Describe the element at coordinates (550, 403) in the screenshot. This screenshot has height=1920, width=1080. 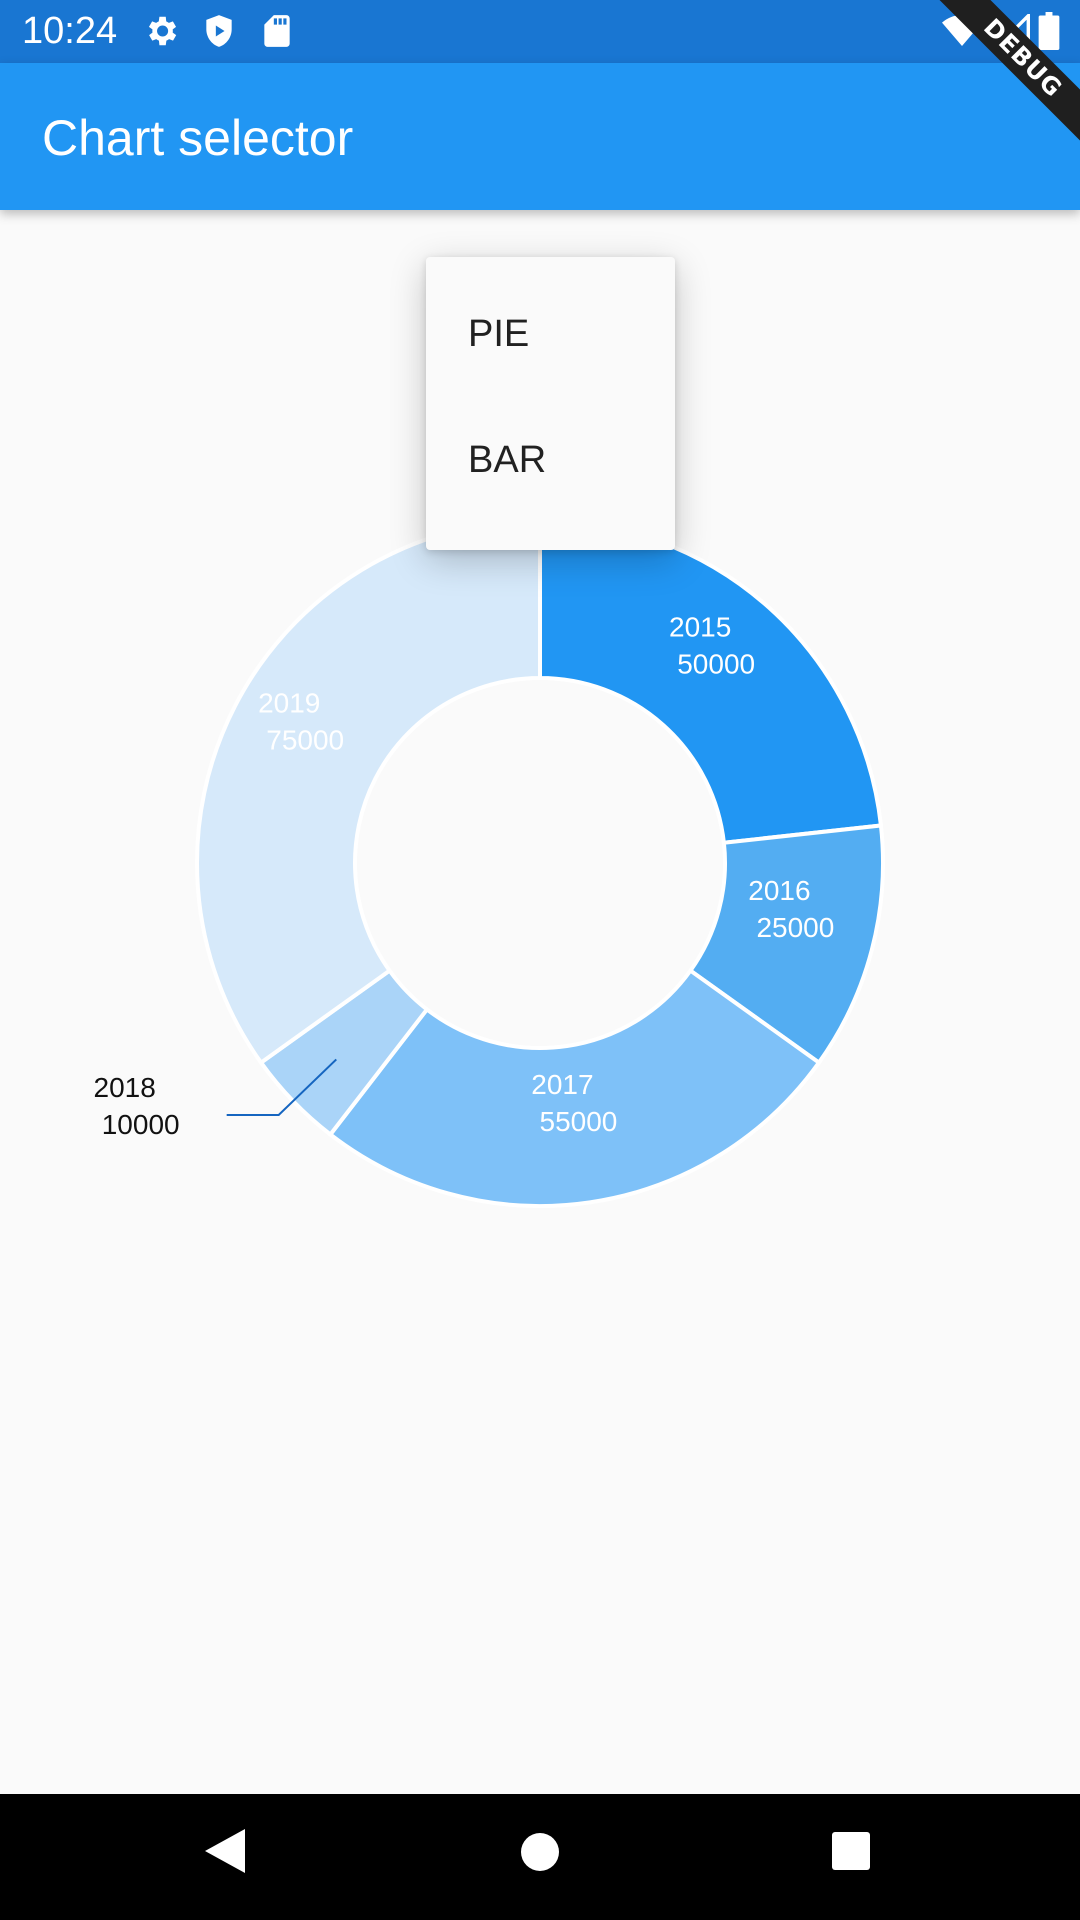
I see `chart-type-menu: PIE BAR` at that location.